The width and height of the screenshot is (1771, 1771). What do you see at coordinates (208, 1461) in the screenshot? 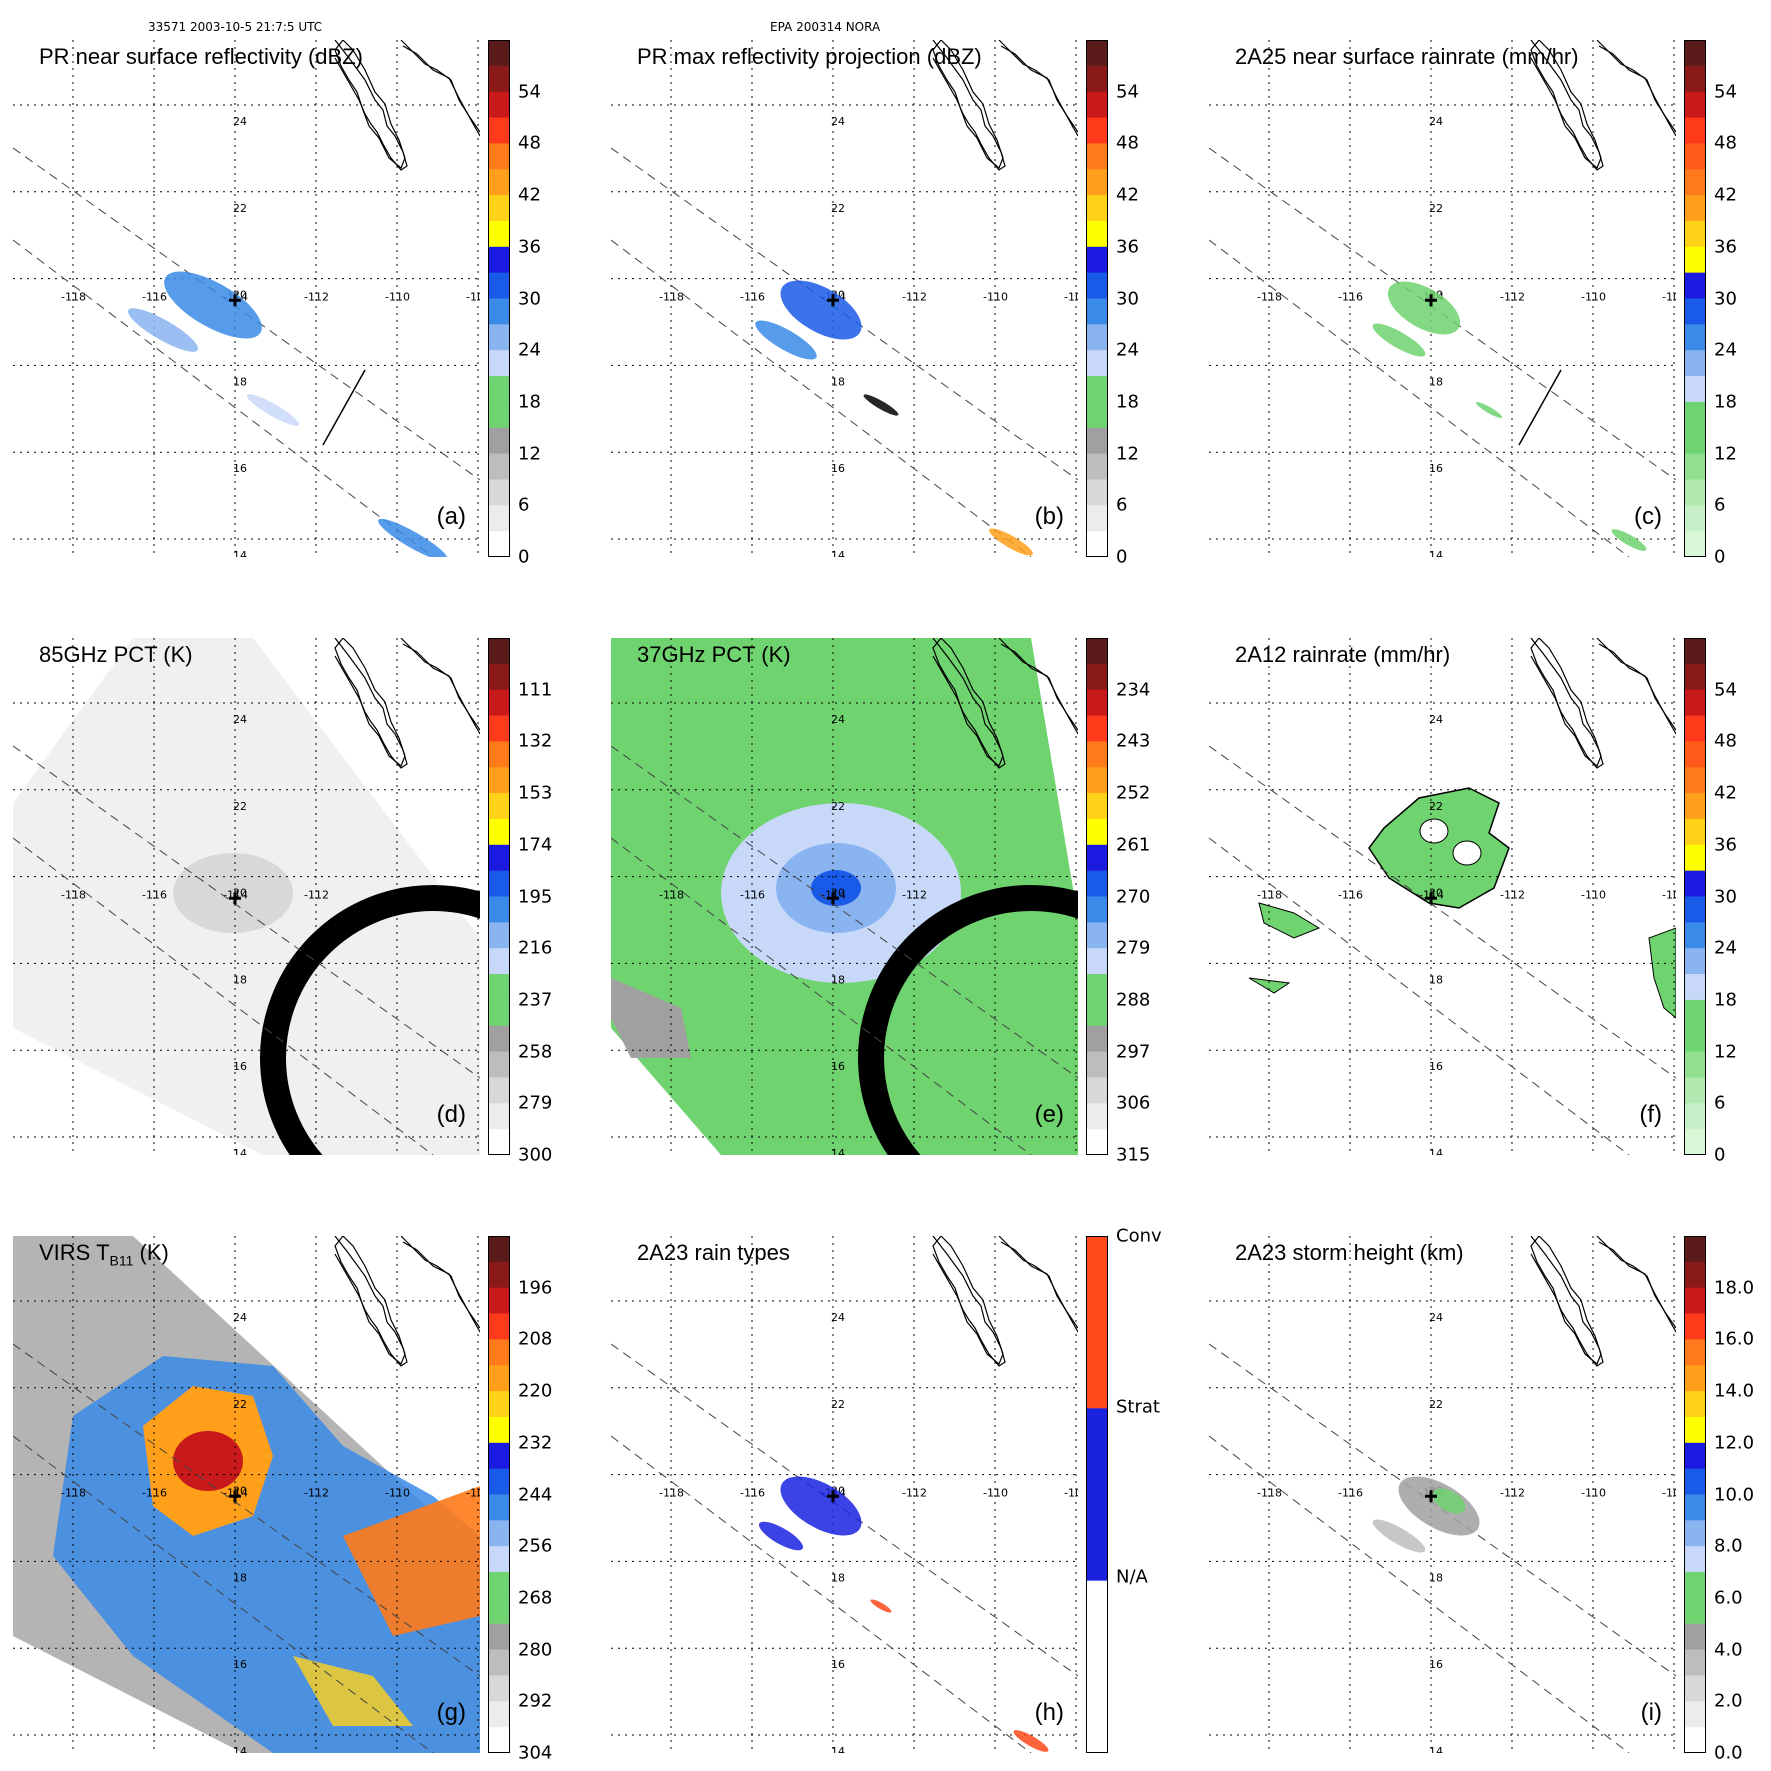
I see `cloud-core` at bounding box center [208, 1461].